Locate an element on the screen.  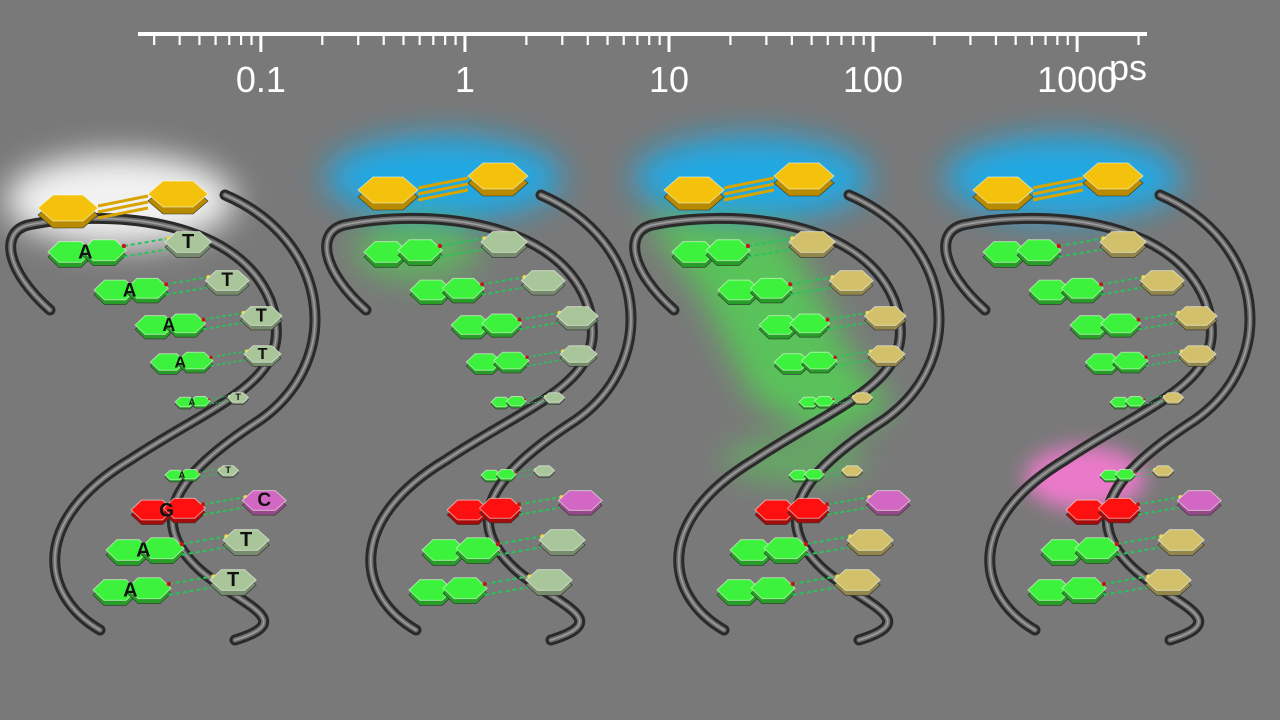
time-axis-labels: 0.1 1 10 100 1000 is located at coordinates (676, 79).